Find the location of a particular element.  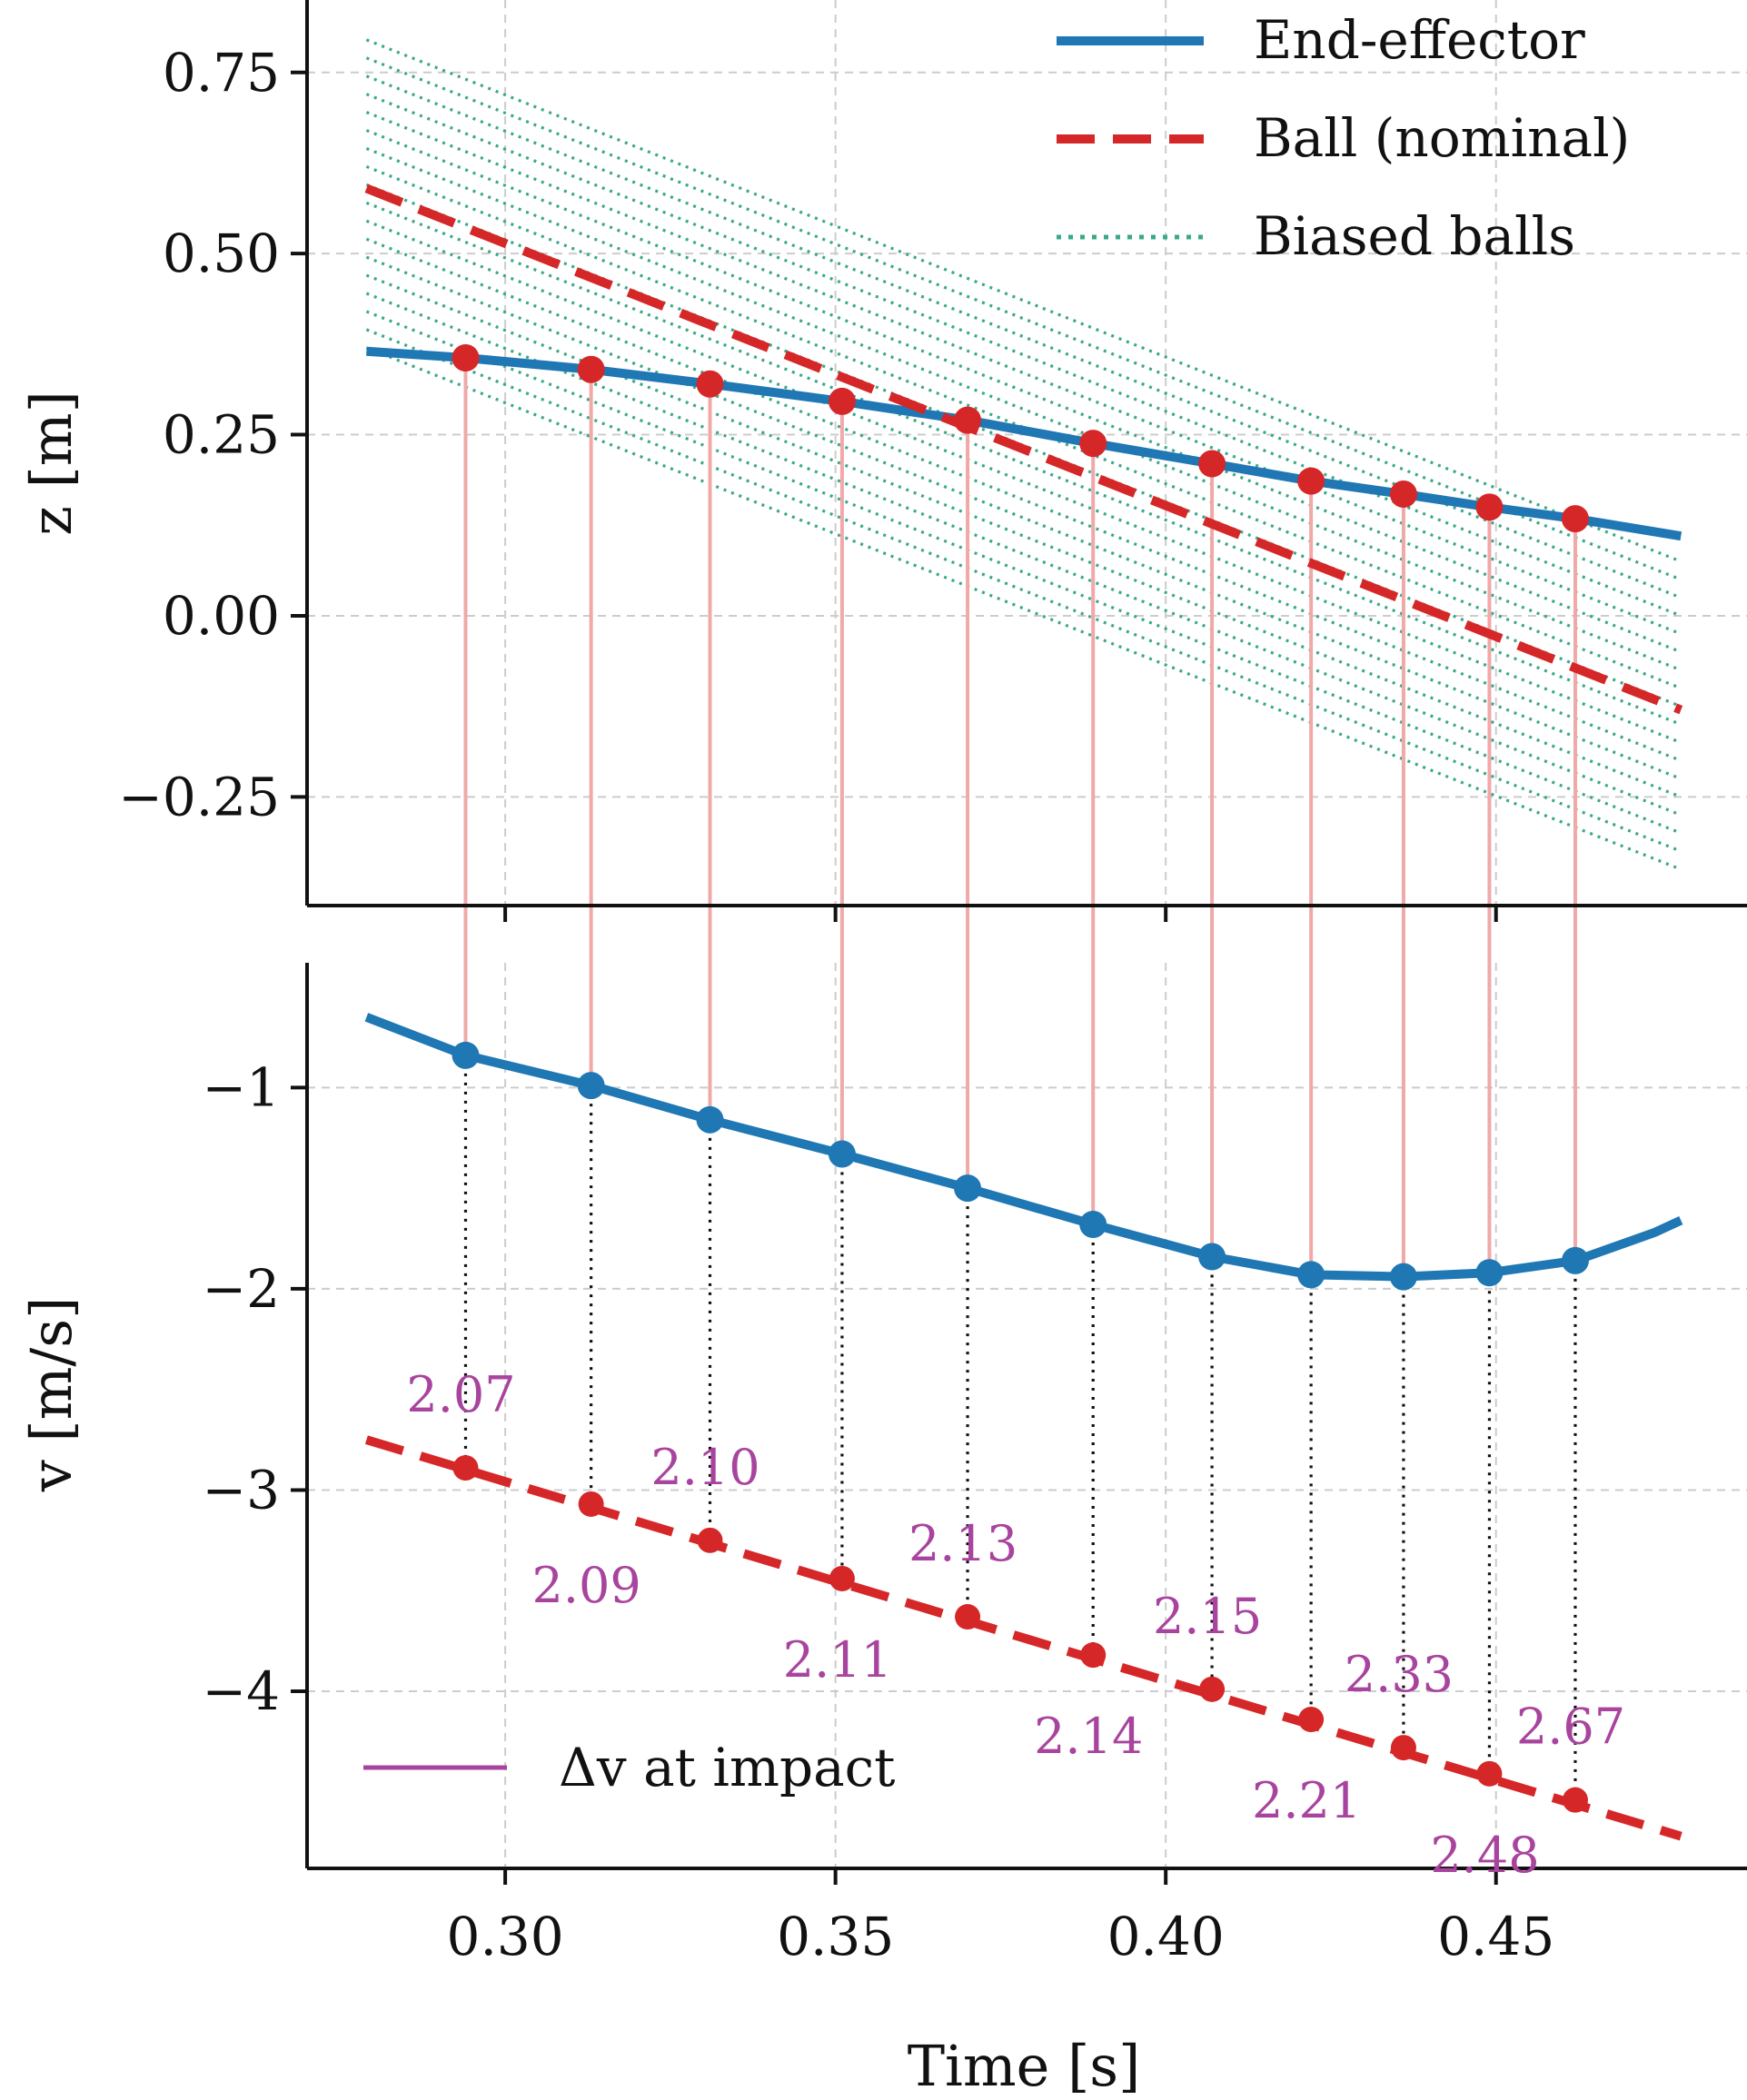

x-tick-label: 0.35 is located at coordinates (835, 1936).